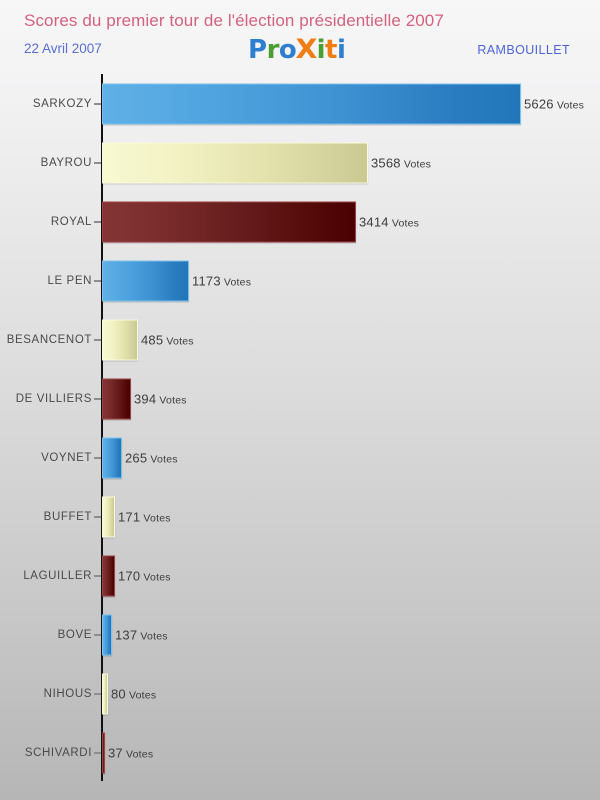  What do you see at coordinates (374, 221) in the screenshot?
I see `bar-value-number: 3414` at bounding box center [374, 221].